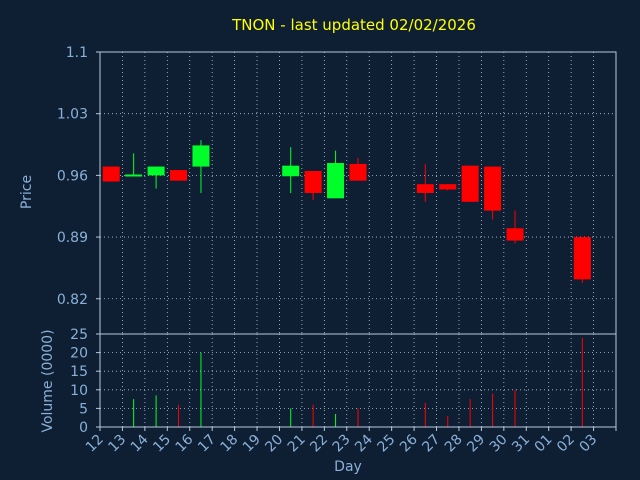  I want to click on day-tick-label: 19, so click(252, 444).